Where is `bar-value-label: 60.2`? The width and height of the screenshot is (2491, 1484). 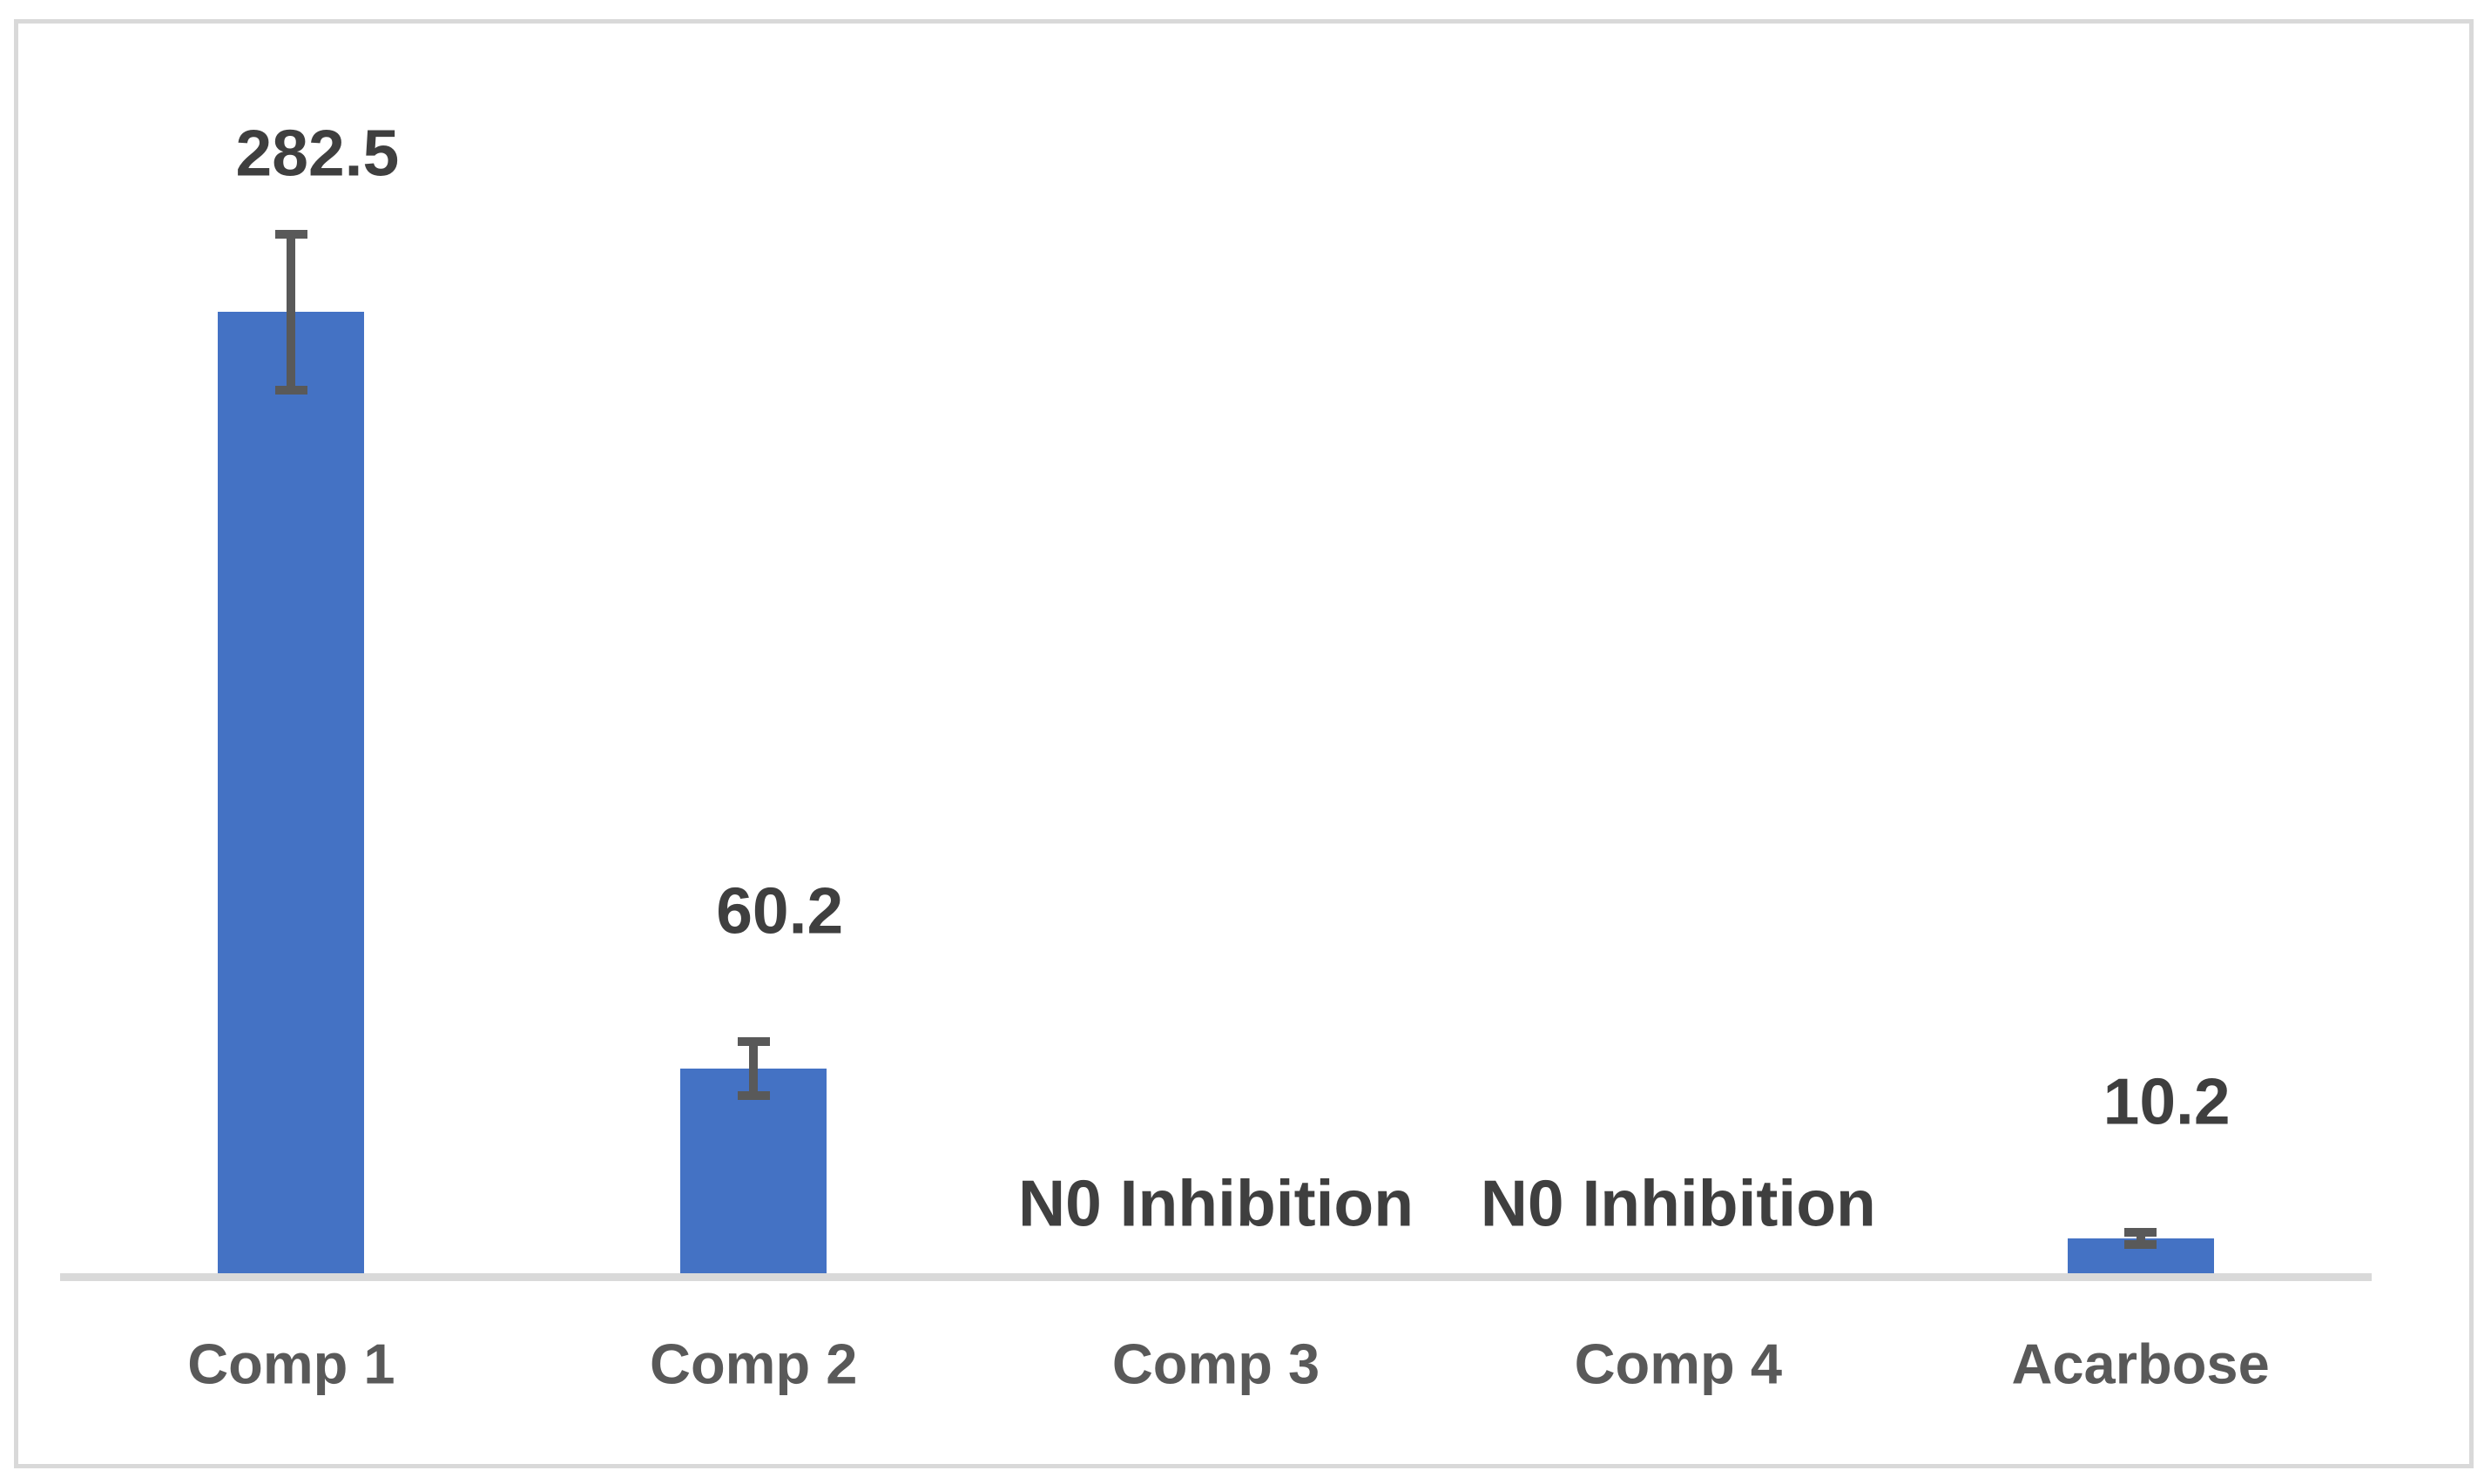
bar-value-label: 60.2 is located at coordinates (780, 911).